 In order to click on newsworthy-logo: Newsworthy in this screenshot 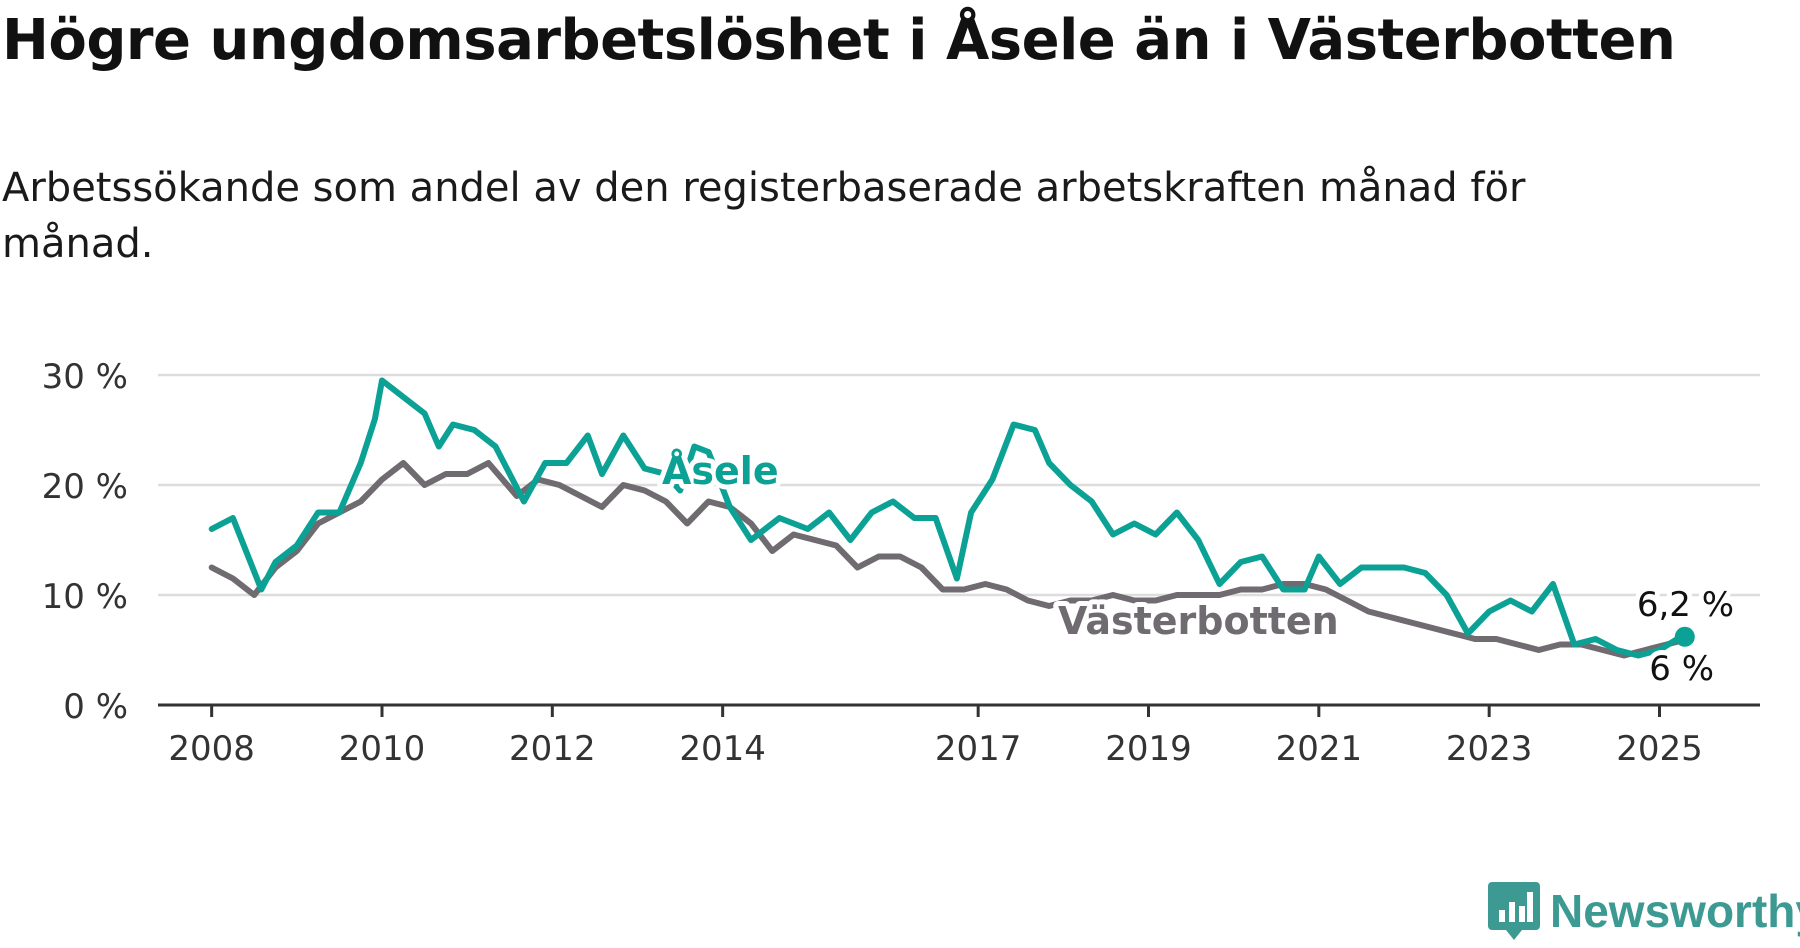, I will do `click(1644, 911)`.